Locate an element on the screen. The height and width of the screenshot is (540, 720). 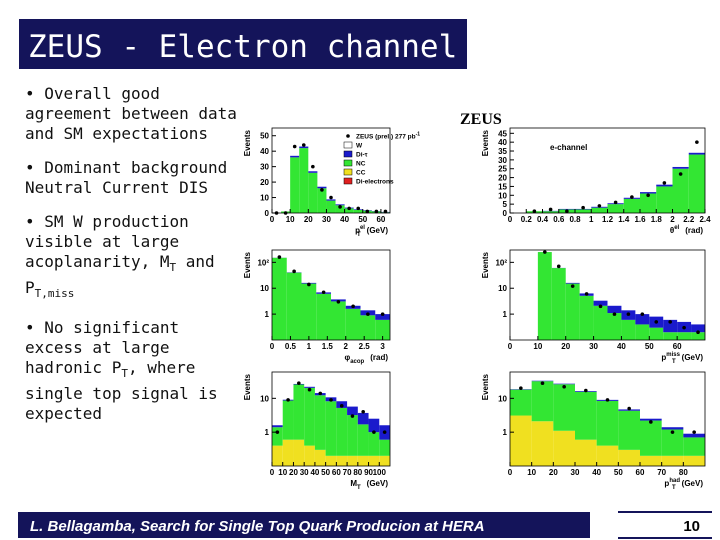
y-tick-label: 0 is located at coordinates (505, 213).